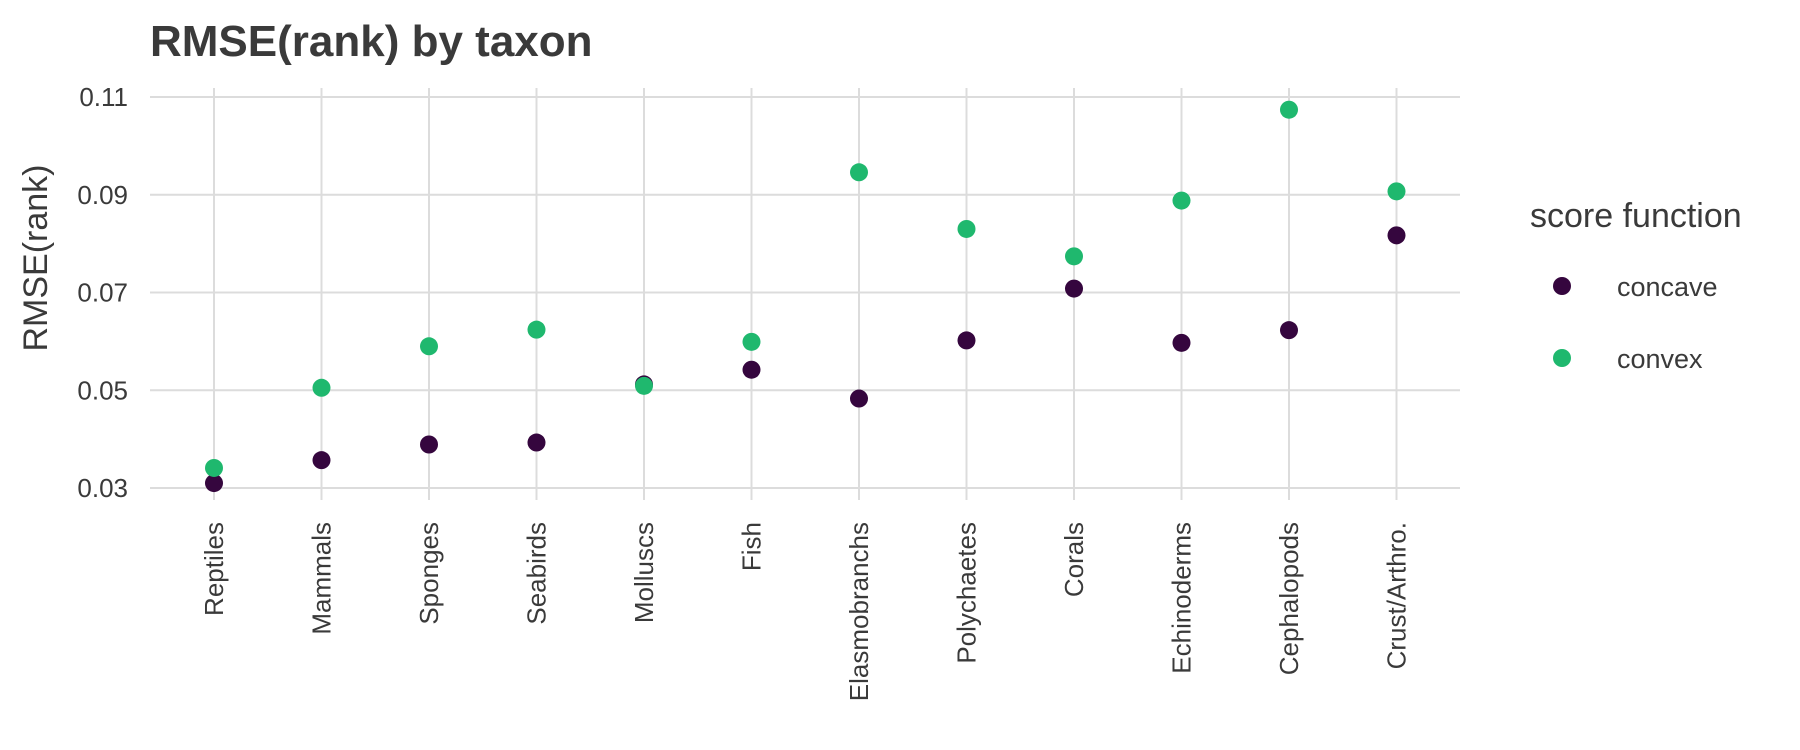  What do you see at coordinates (429, 346) in the screenshot?
I see `point-convex-sponges` at bounding box center [429, 346].